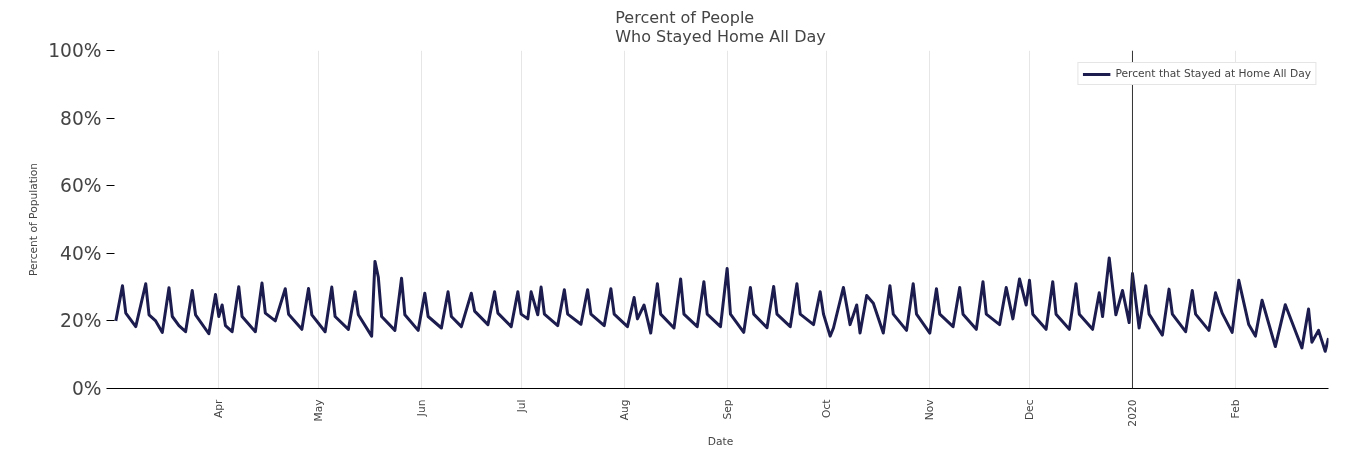 The image size is (1350, 450). I want to click on x-axis-title: Date, so click(720, 441).